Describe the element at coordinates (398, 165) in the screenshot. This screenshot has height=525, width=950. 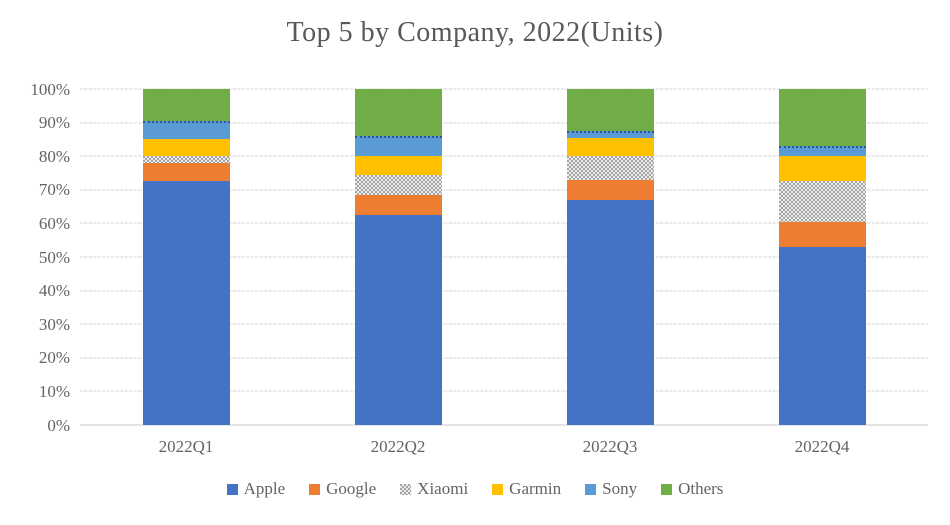
I see `segment-garmin-2022Q2` at that location.